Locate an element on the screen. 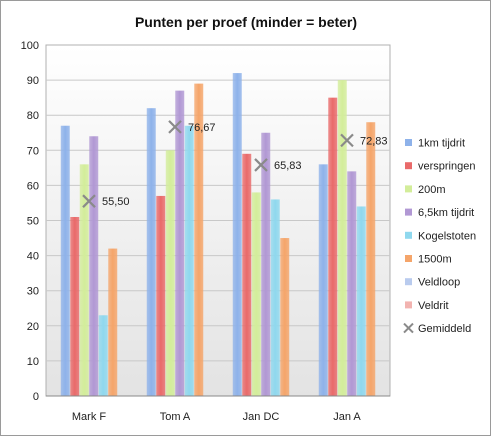  y-tick-label: 70 is located at coordinates (33, 151).